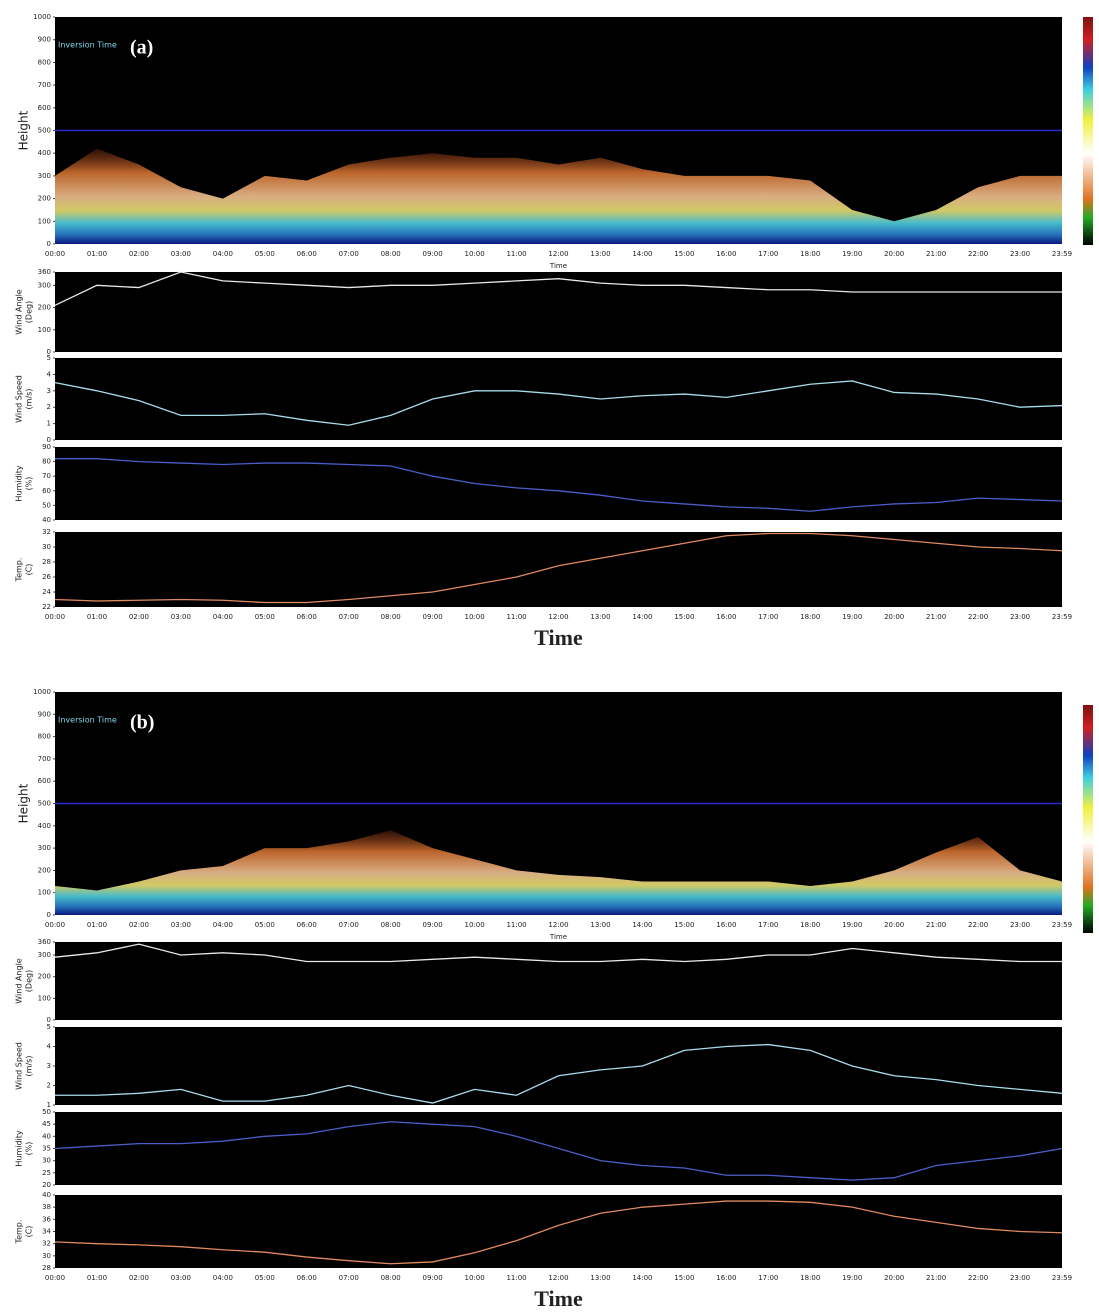 The image size is (1099, 1313). What do you see at coordinates (46, 1244) in the screenshot?
I see `y-tick-label: 32` at bounding box center [46, 1244].